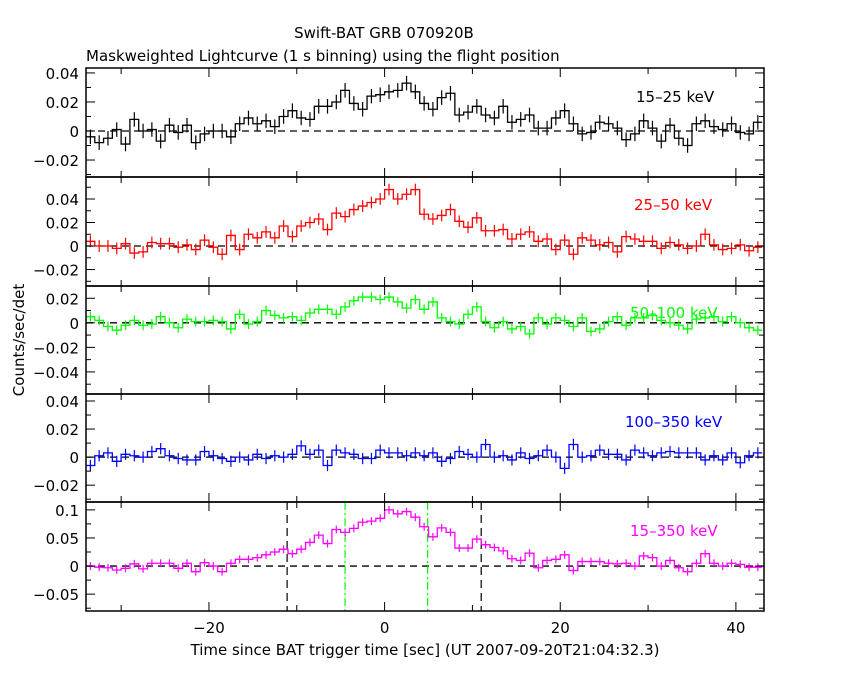 The height and width of the screenshot is (680, 850). Describe the element at coordinates (673, 205) in the screenshot. I see `band-label: 25–50 keV` at that location.